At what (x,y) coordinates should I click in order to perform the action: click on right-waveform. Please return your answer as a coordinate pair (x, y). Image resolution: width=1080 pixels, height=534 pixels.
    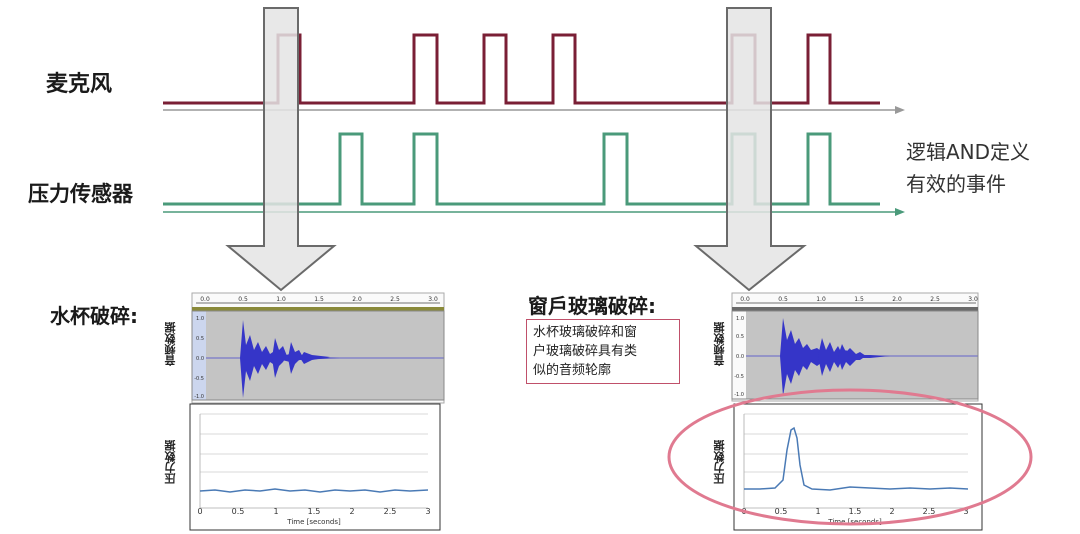
    Looking at the image, I should click on (835, 357).